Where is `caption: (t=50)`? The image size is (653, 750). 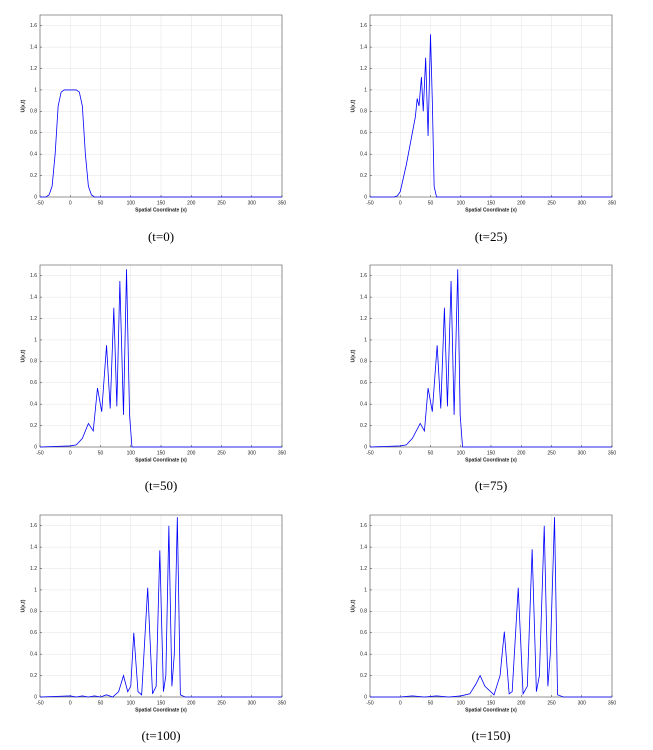
caption: (t=50) is located at coordinates (161, 485).